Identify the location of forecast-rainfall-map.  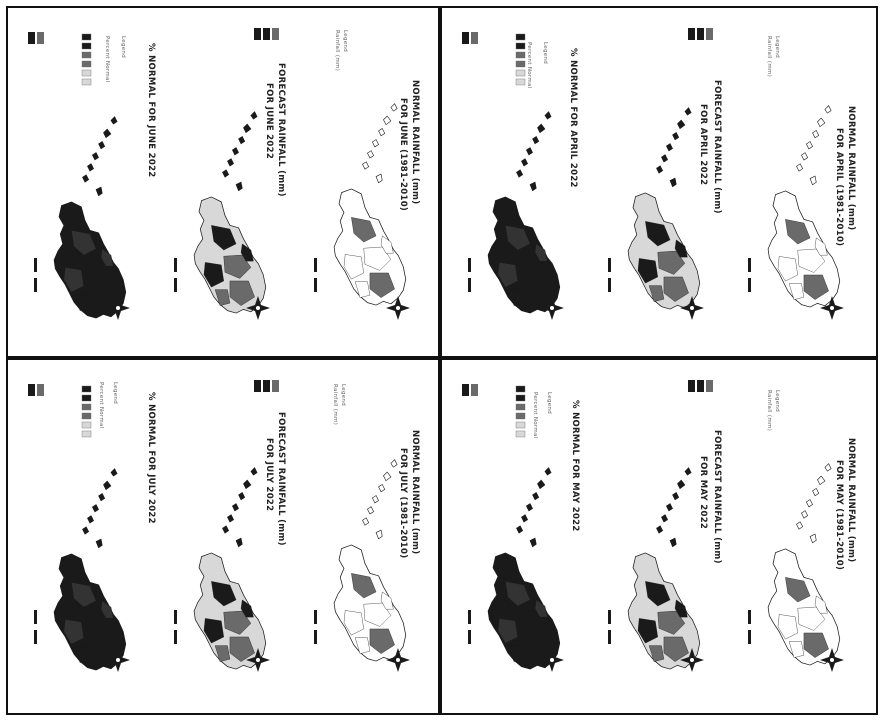
(230, 212).